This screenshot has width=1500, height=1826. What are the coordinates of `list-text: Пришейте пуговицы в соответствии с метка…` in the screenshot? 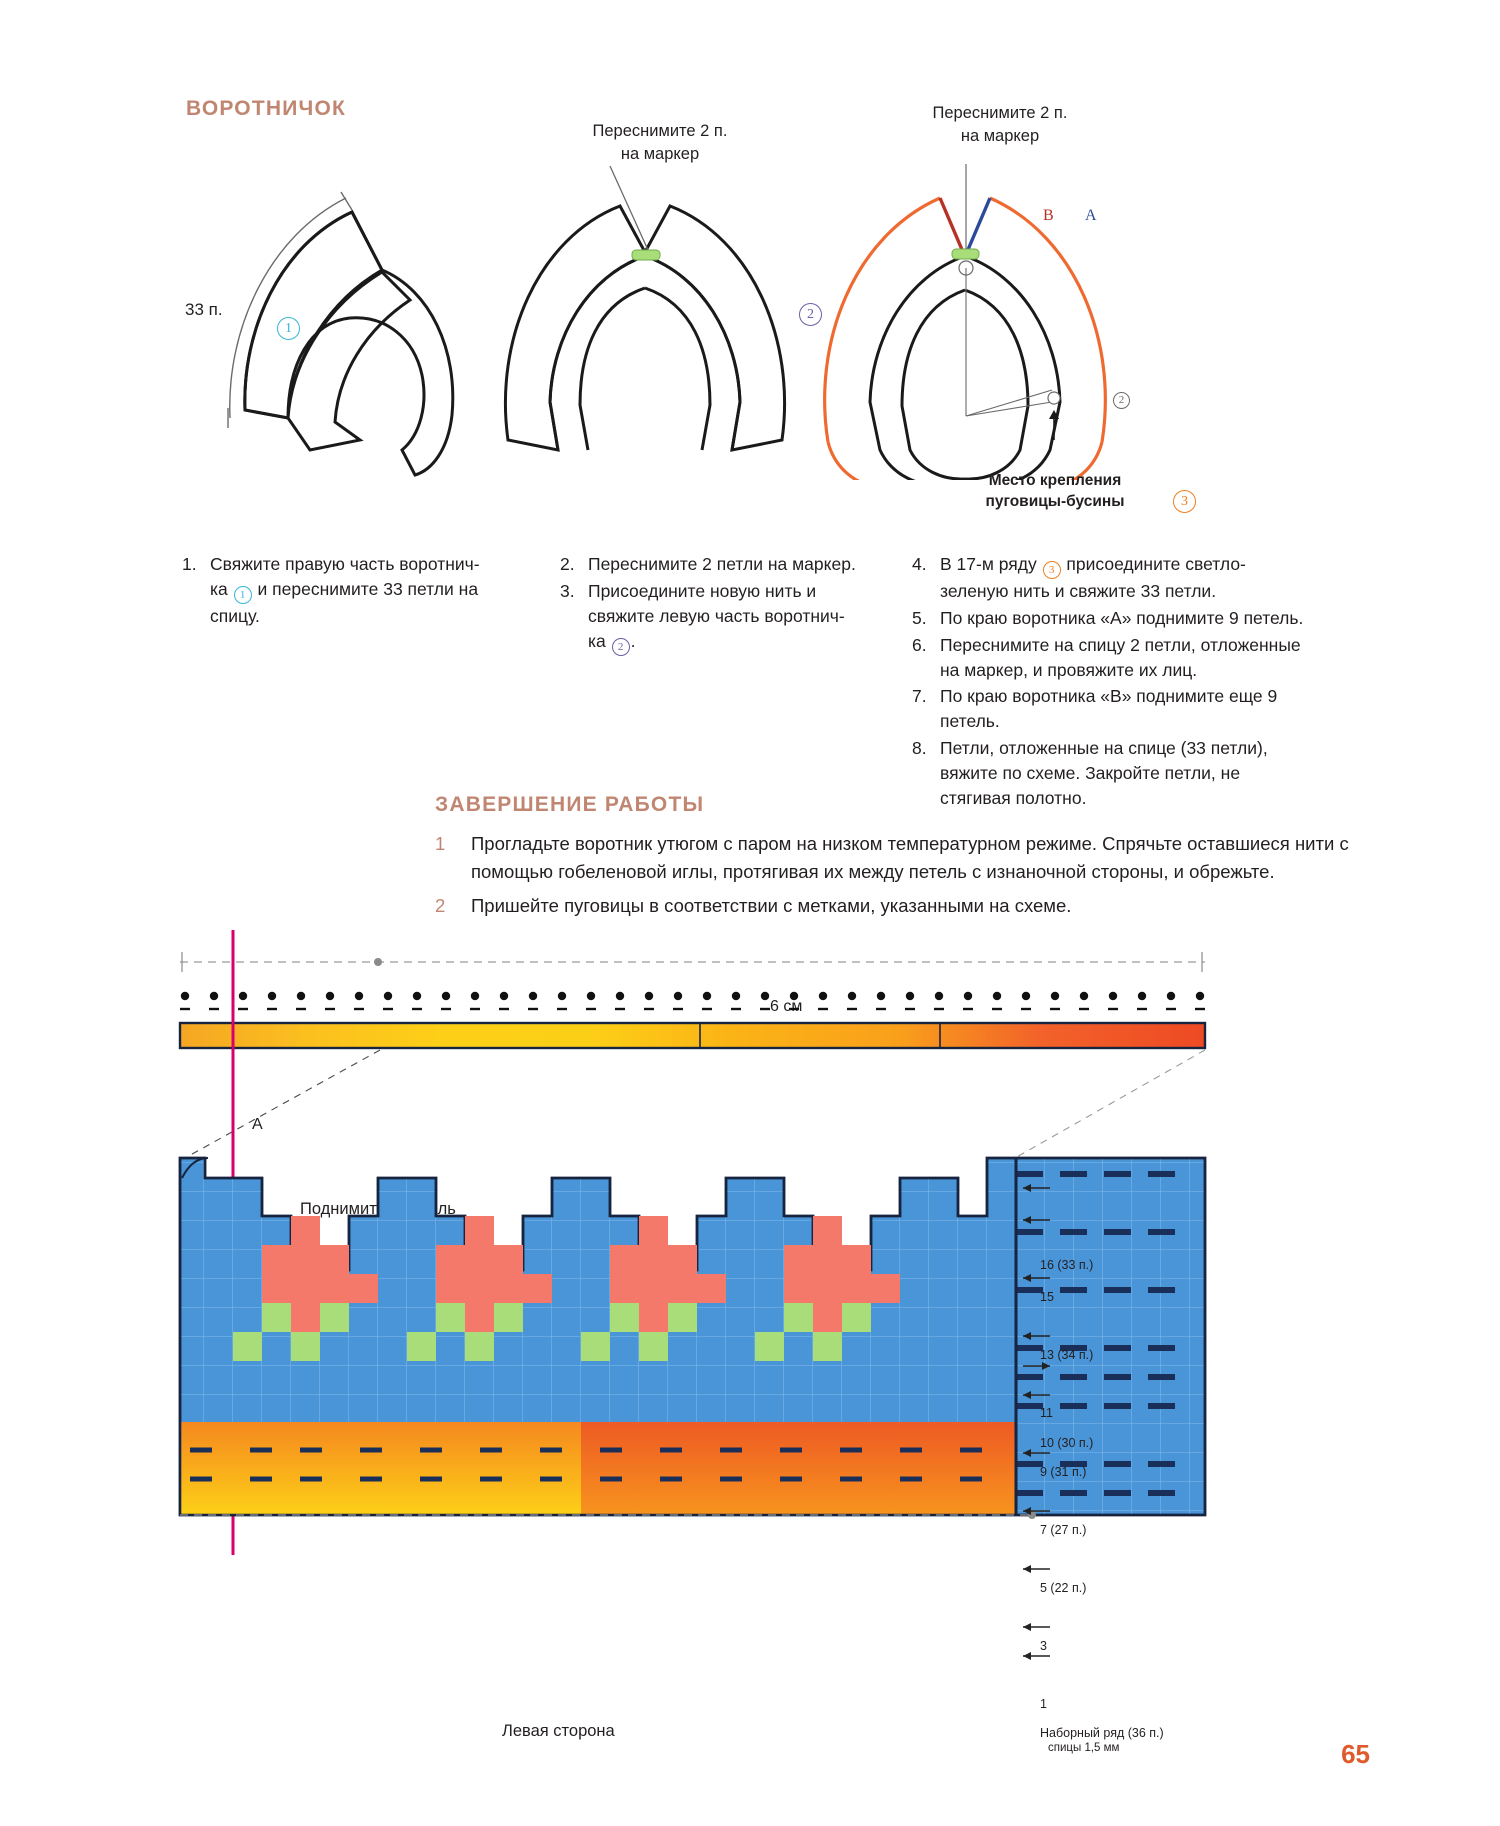 It's located at (771, 906).